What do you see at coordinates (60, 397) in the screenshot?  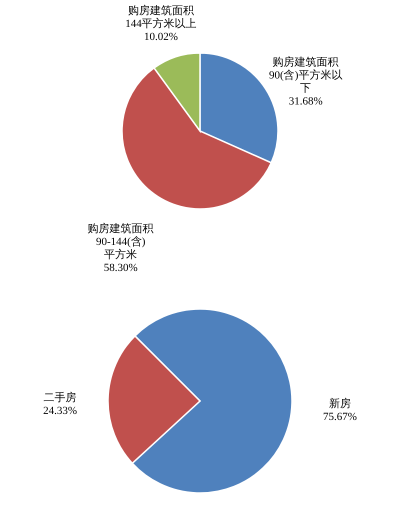 I see `slice-label: 二手房` at bounding box center [60, 397].